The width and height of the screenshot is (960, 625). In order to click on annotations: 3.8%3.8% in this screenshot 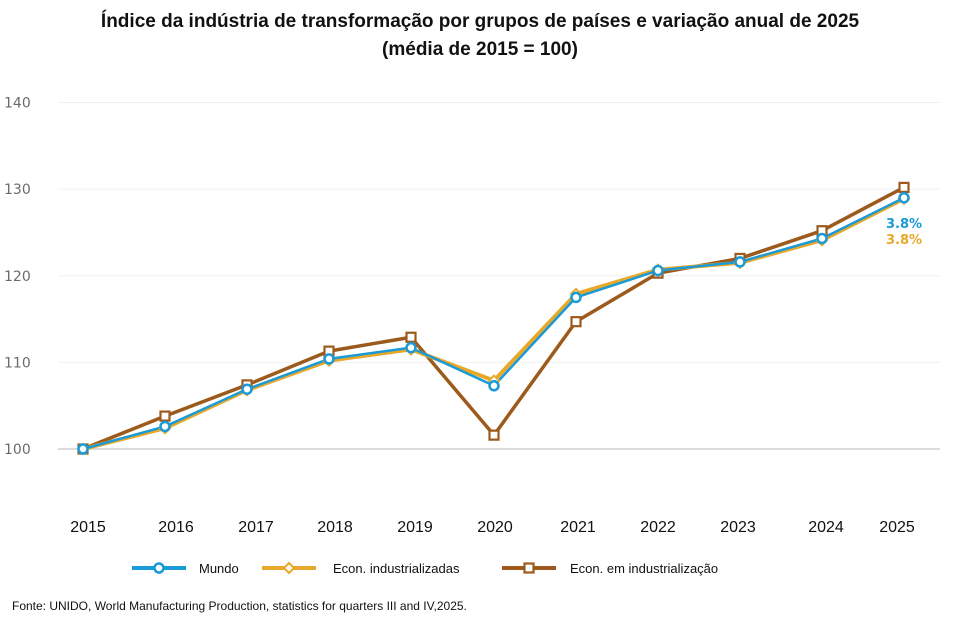, I will do `click(904, 232)`.